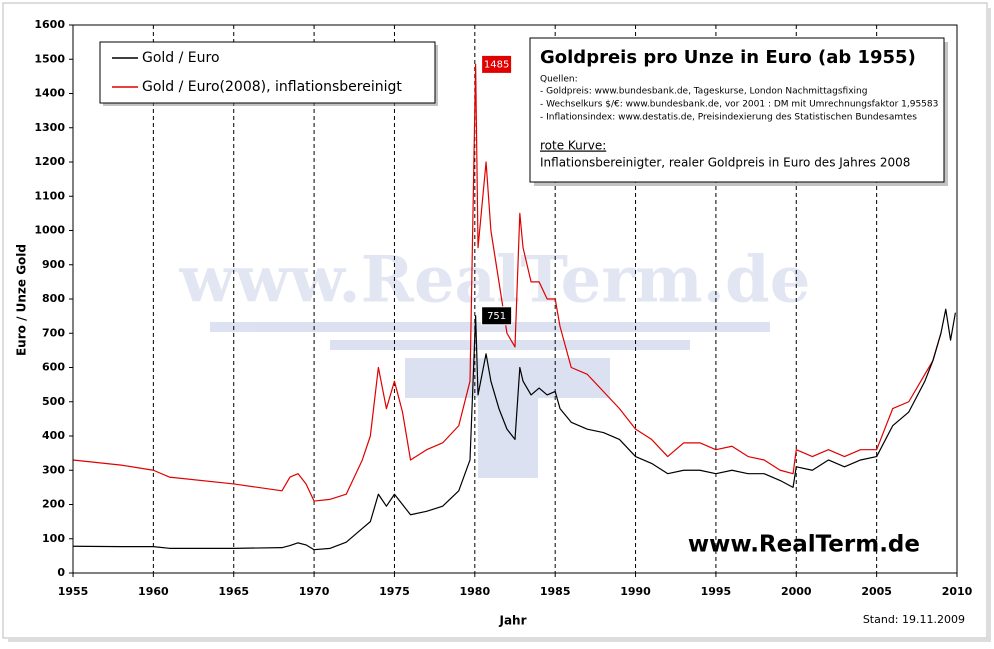 The image size is (994, 649). I want to click on y-tick-label: 900, so click(53, 264).